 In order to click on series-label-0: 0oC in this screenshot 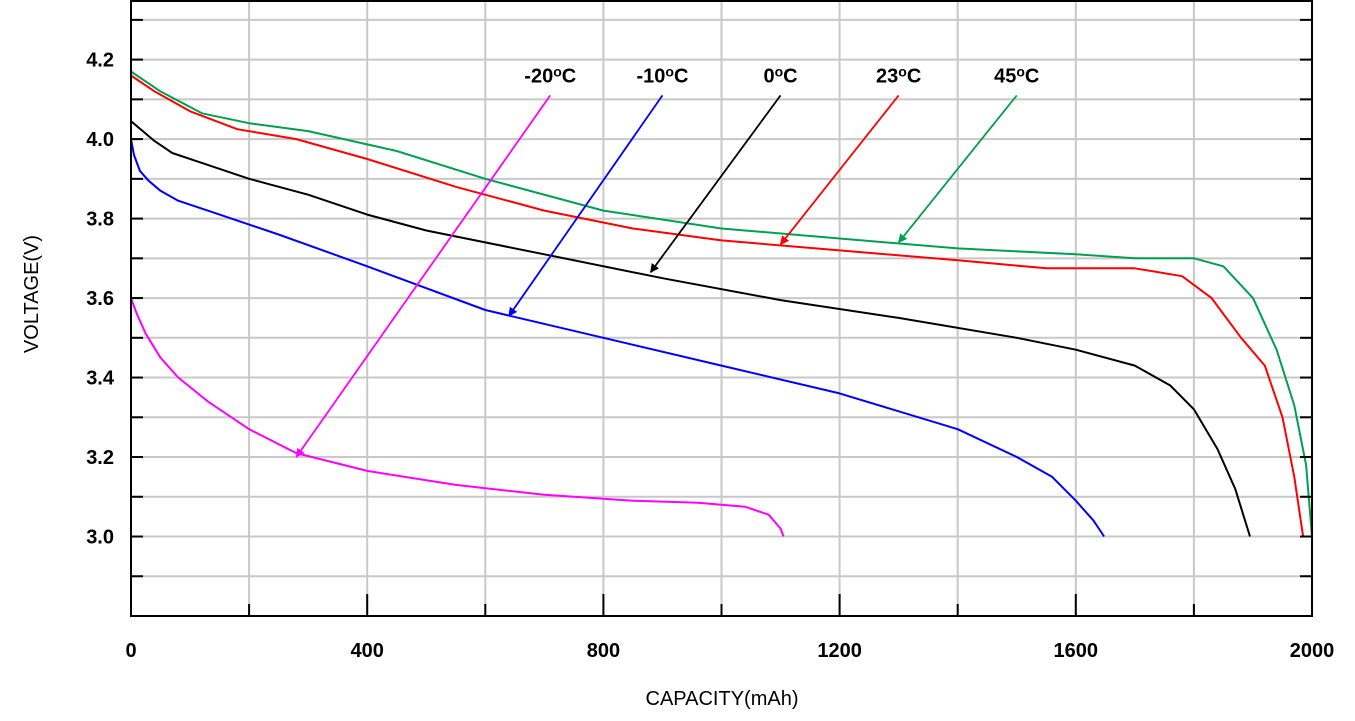, I will do `click(780, 75)`.